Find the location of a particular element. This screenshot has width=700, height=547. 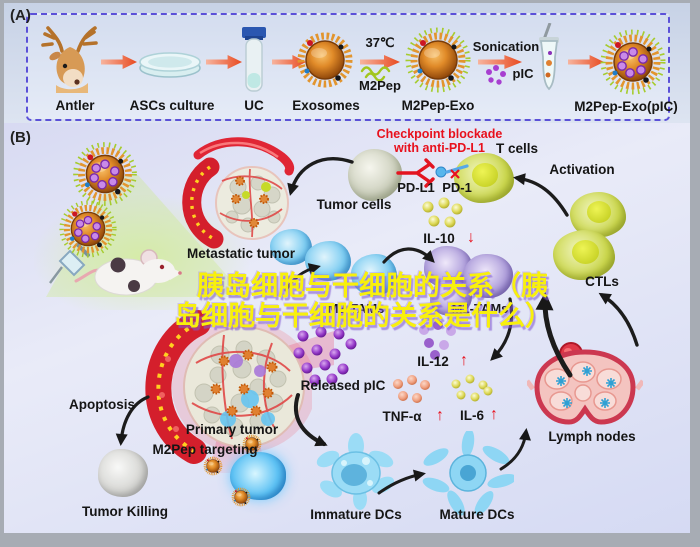

label-immature-dcs: Immature DCs is located at coordinates (356, 514).